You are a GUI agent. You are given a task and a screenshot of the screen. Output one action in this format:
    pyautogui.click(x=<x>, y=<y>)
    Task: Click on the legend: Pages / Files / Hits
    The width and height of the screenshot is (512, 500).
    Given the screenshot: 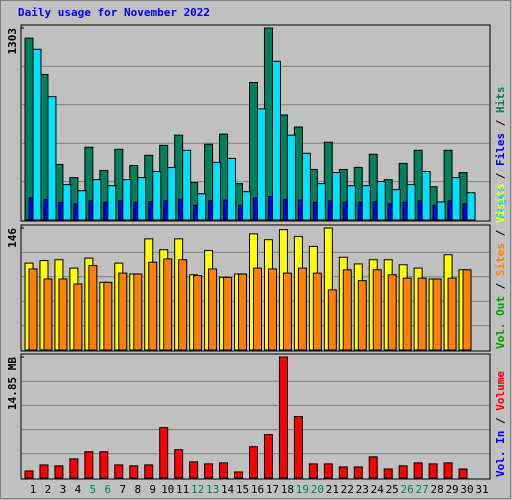 What is the action you would take?
    pyautogui.click(x=500, y=153)
    